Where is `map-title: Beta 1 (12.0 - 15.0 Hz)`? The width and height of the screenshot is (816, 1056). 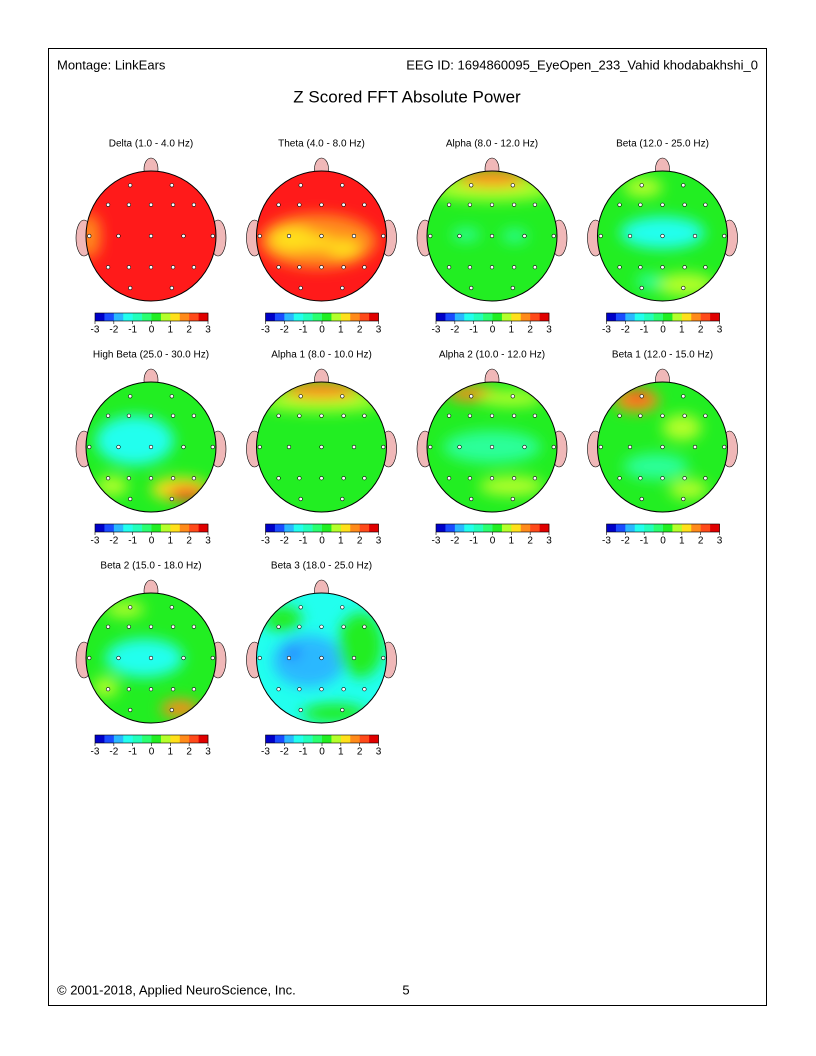
map-title: Beta 1 (12.0 - 15.0 Hz) is located at coordinates (662, 355).